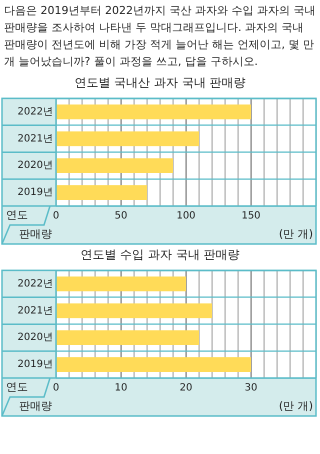 Image resolution: width=320 pixels, height=454 pixels. I want to click on chart-title: 연도별 수입 과자 국내 판매량, so click(160, 254).